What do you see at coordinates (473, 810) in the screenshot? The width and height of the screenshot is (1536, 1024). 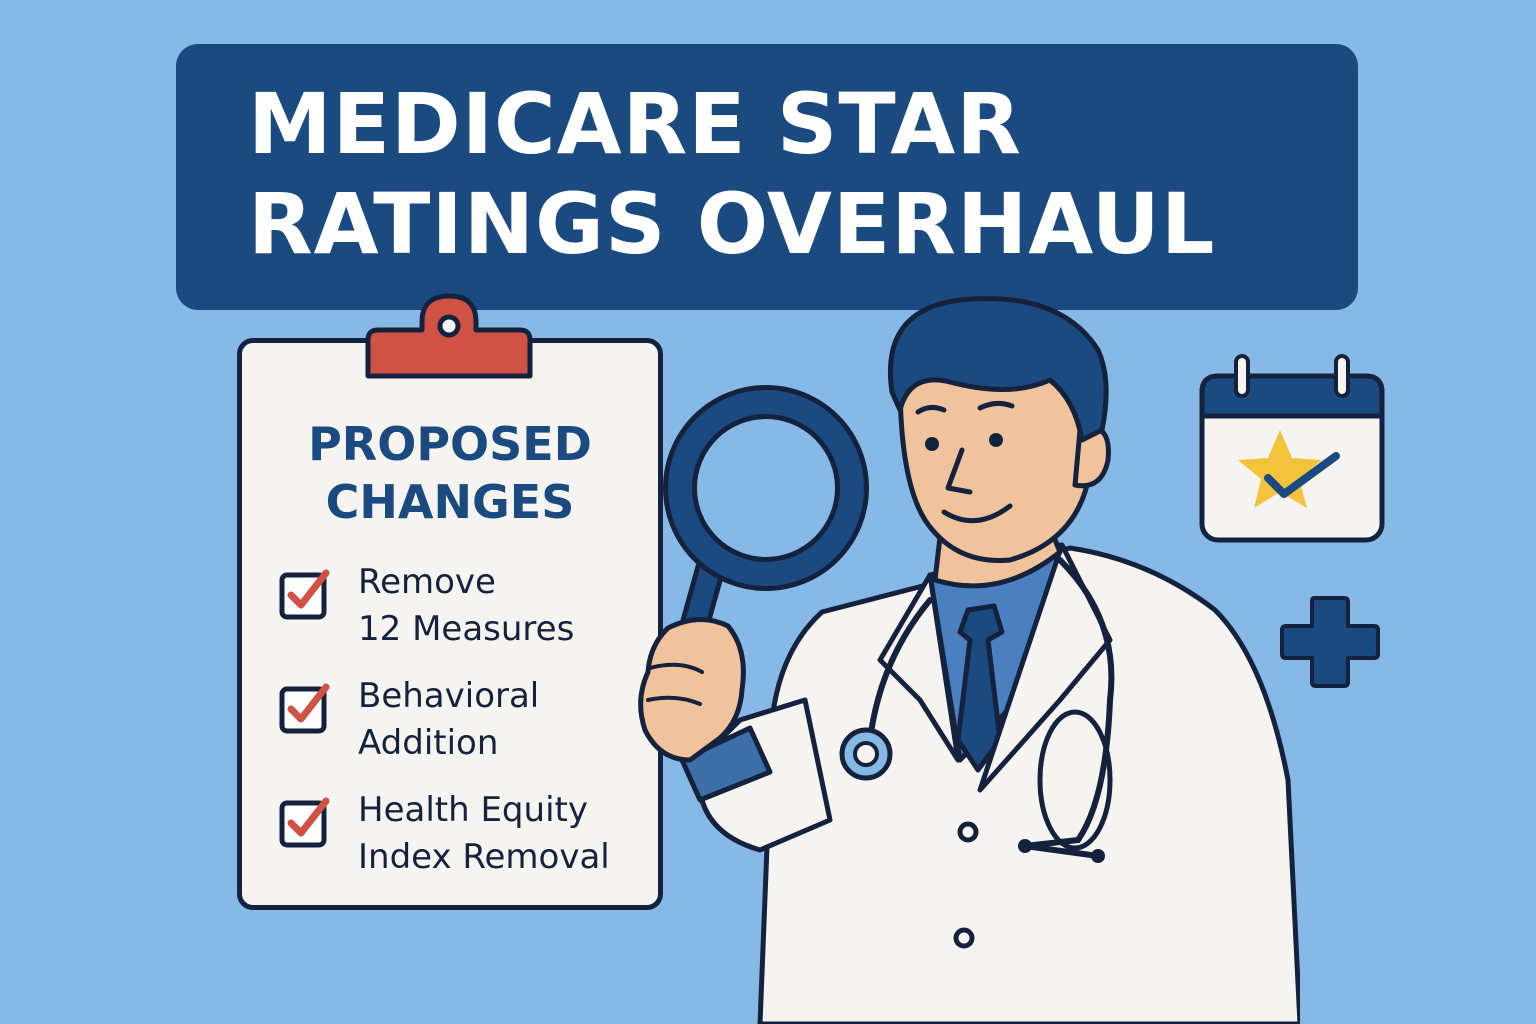 I see `list-item-line-1: Health Equity` at bounding box center [473, 810].